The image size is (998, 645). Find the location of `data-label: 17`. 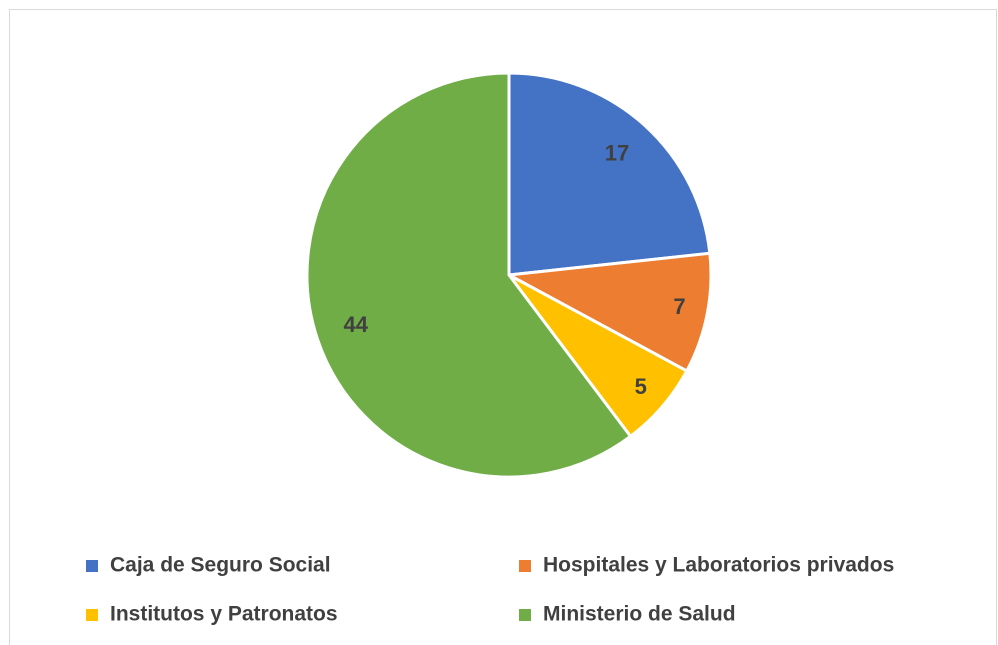

data-label: 17 is located at coordinates (617, 153).